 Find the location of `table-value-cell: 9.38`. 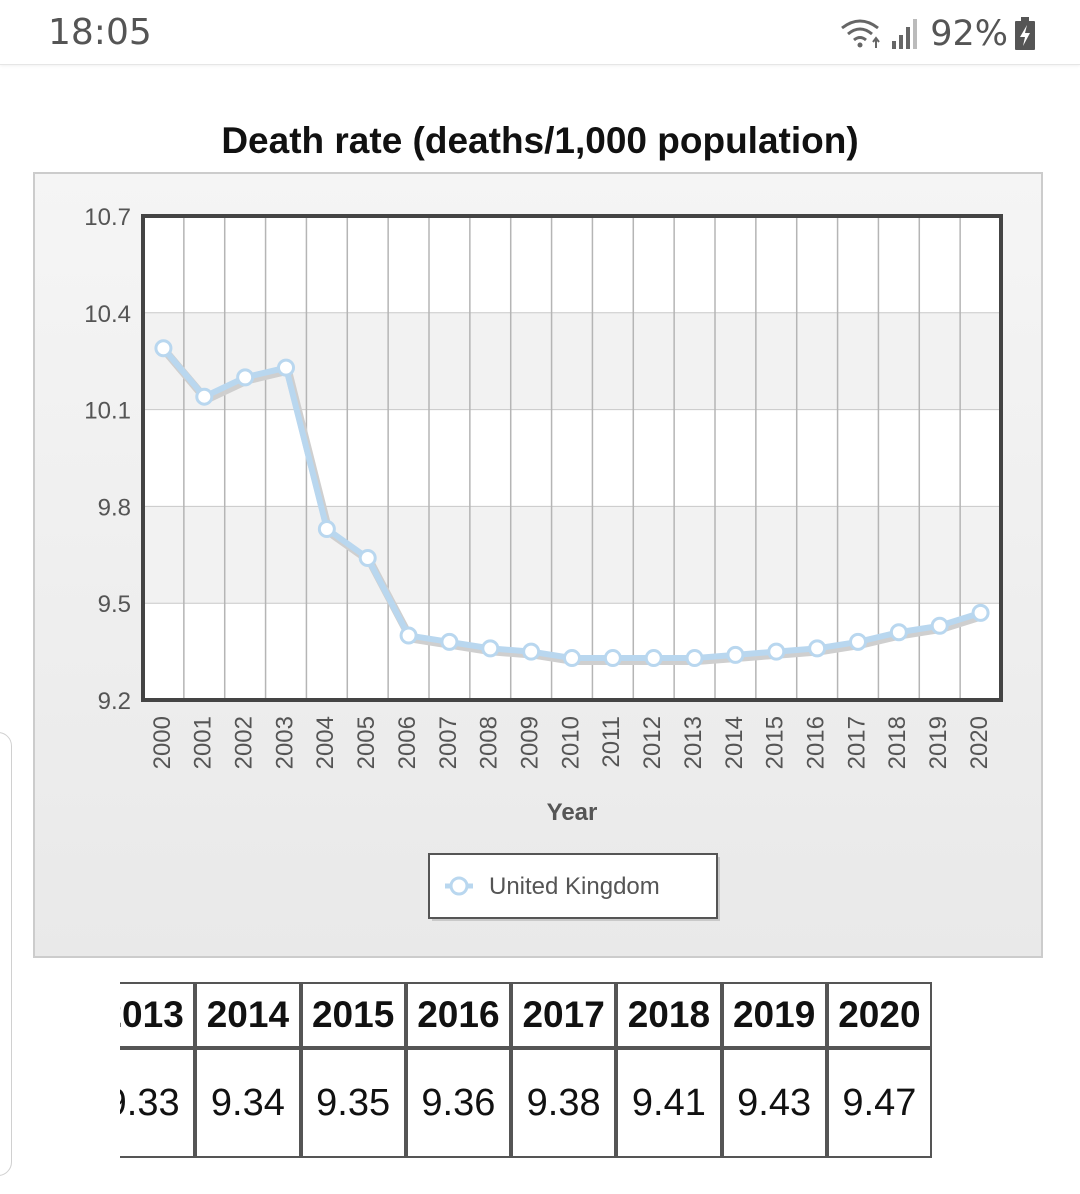

table-value-cell: 9.38 is located at coordinates (564, 1103).